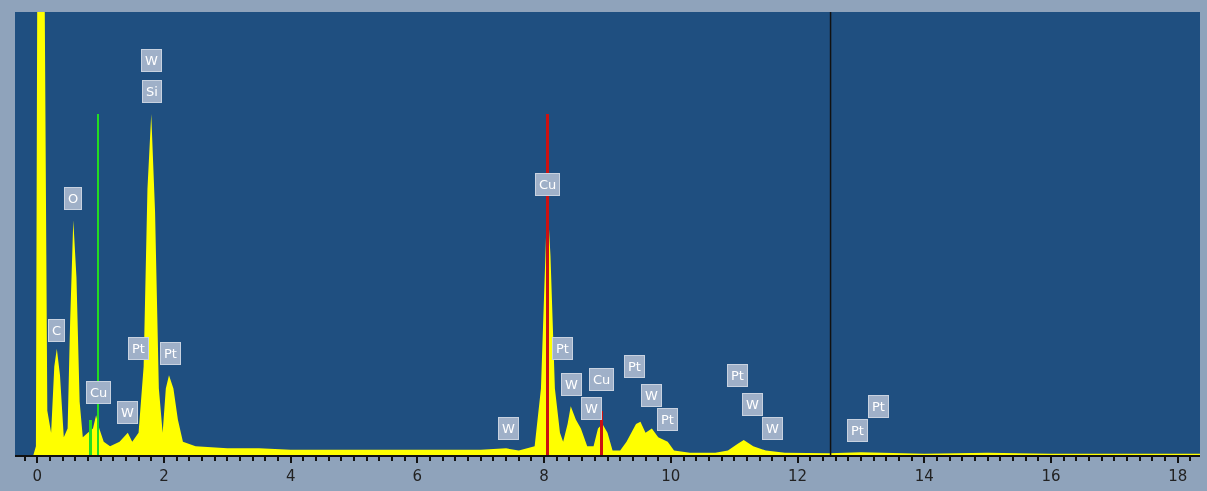  Describe the element at coordinates (152, 91) in the screenshot. I see `annotation: Si` at that location.